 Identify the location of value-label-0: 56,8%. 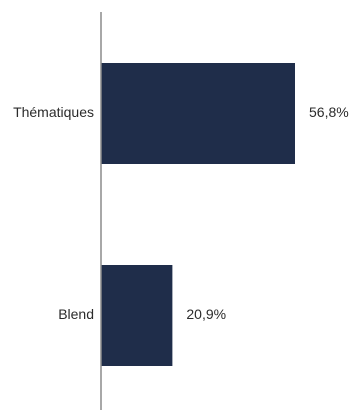
(329, 112).